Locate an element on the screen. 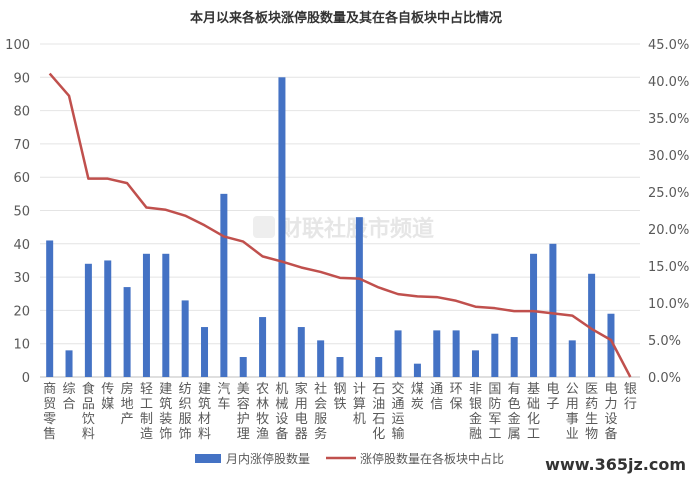  category-label: 建筑材料 is located at coordinates (204, 412).